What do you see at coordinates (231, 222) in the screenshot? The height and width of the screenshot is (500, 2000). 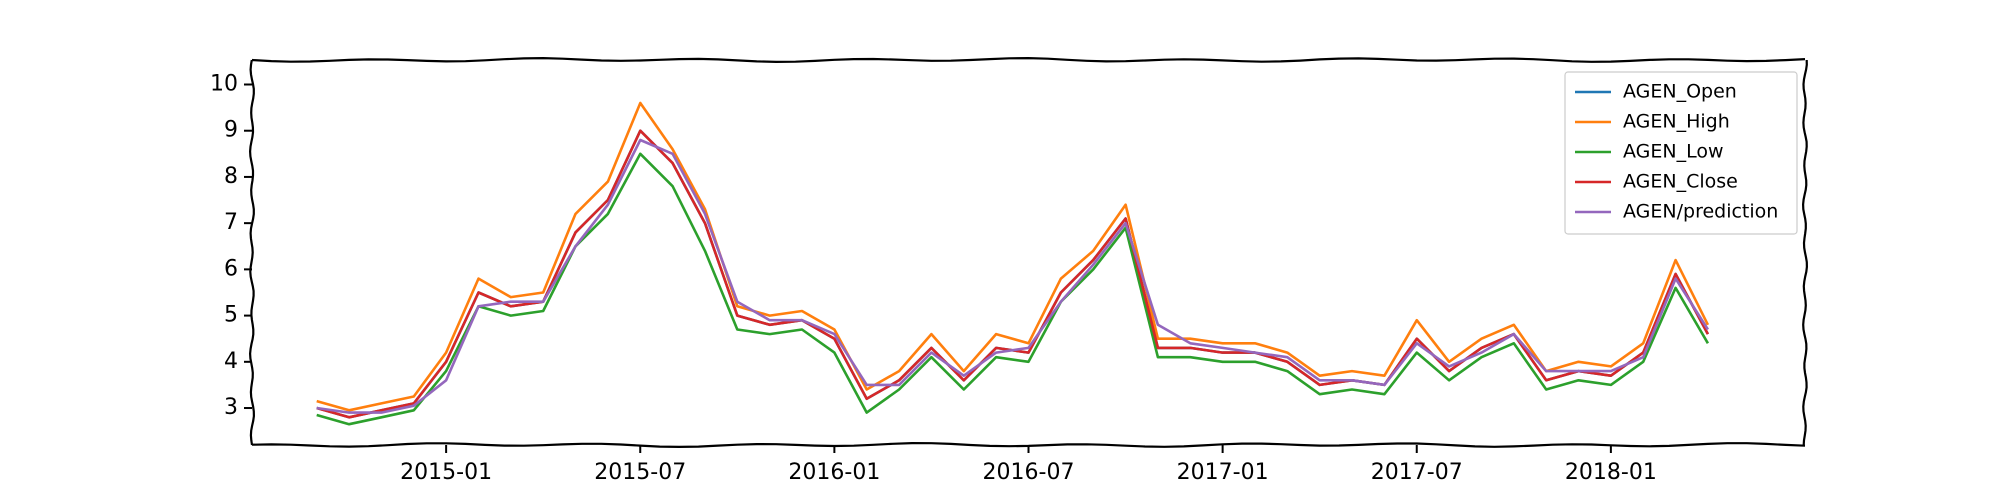 I see `y-tick-label: 7` at bounding box center [231, 222].